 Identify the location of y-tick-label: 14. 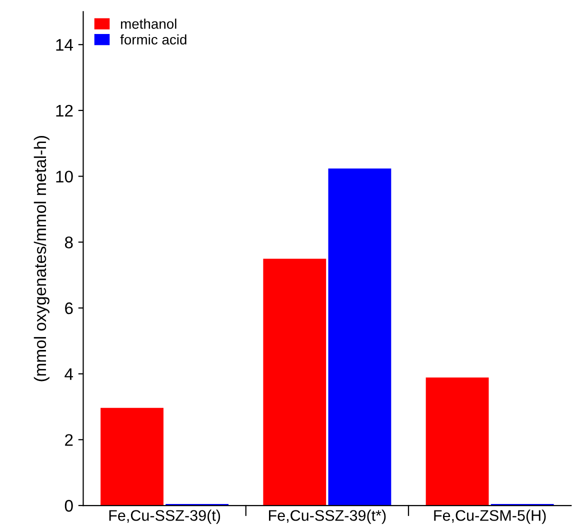
(65, 45).